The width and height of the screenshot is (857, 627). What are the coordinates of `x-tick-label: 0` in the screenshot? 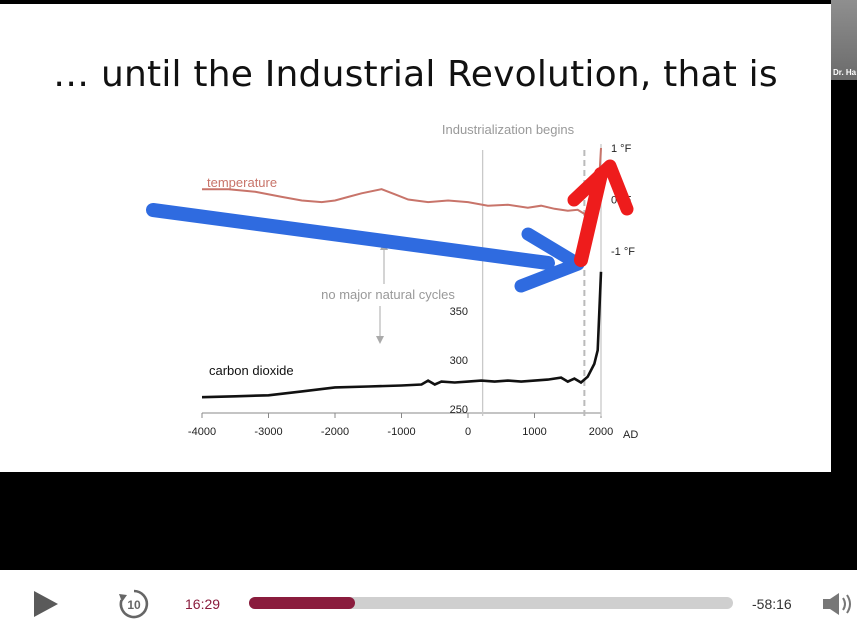 It's located at (468, 432).